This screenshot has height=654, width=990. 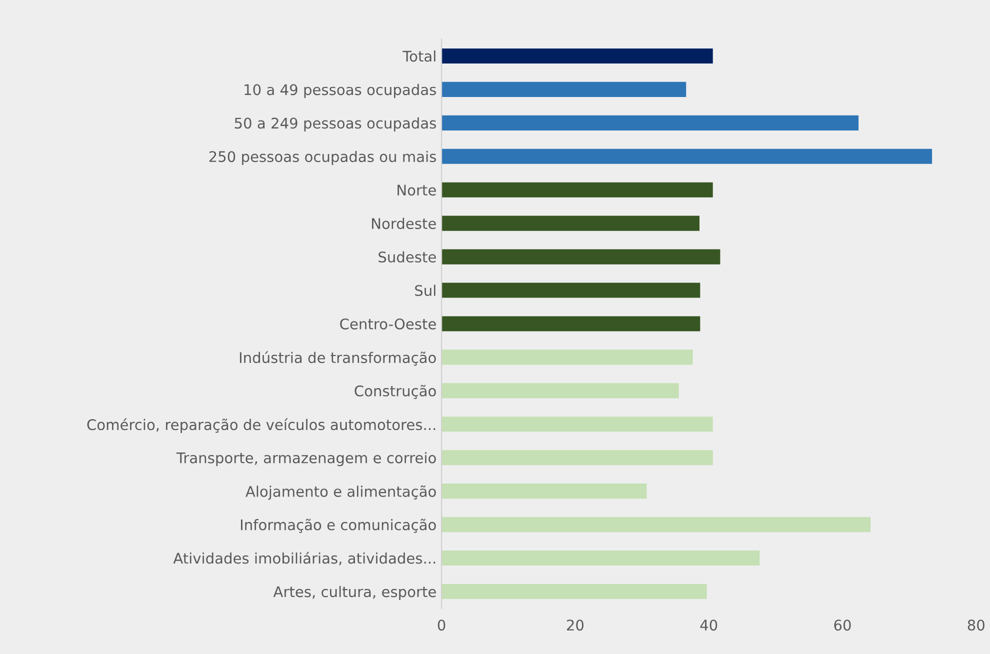 I want to click on x-tick-label: 20, so click(x=575, y=625).